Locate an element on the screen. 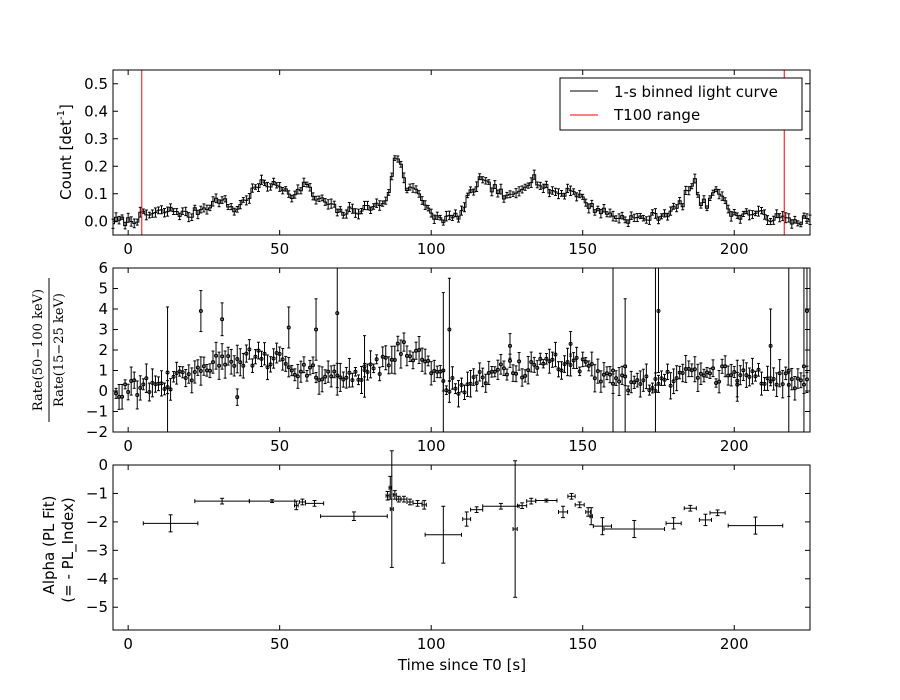 This screenshot has width=900, height=700. bottom-ytick-label: −2 is located at coordinates (97, 522).